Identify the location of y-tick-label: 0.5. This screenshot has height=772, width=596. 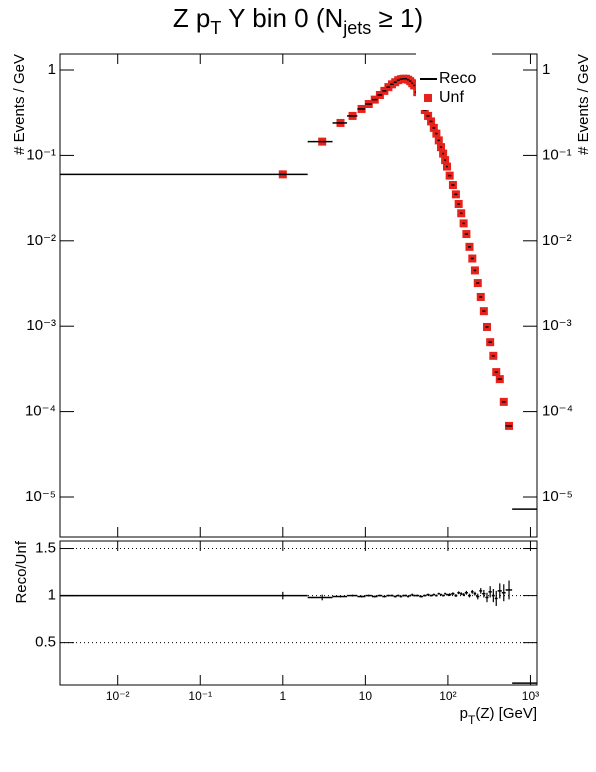
(45, 642).